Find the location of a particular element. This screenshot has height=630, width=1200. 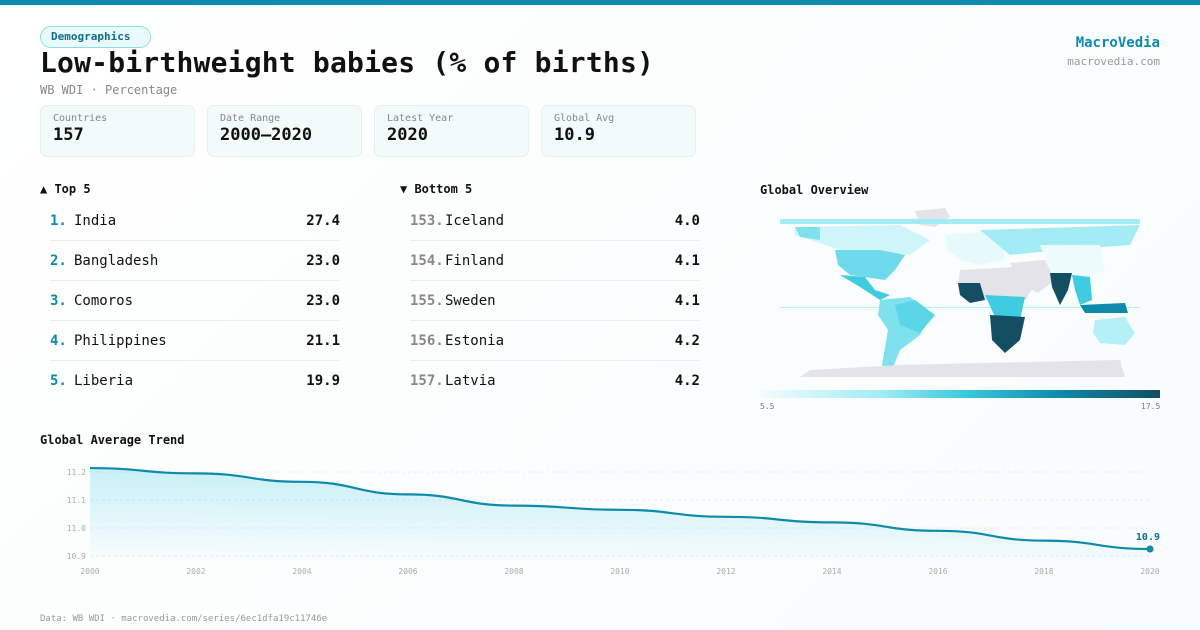

item-rank: 4. is located at coordinates (58, 340).